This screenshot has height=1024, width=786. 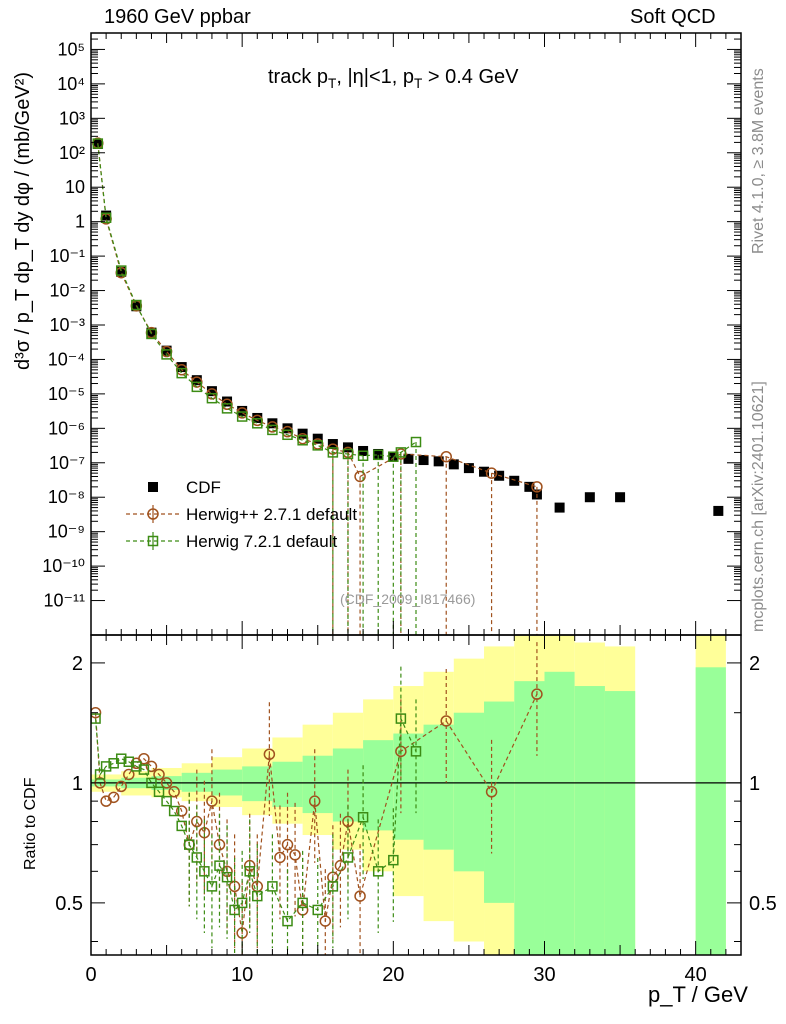 I want to click on main-y-tick-label: 10⁴, so click(x=71, y=84).